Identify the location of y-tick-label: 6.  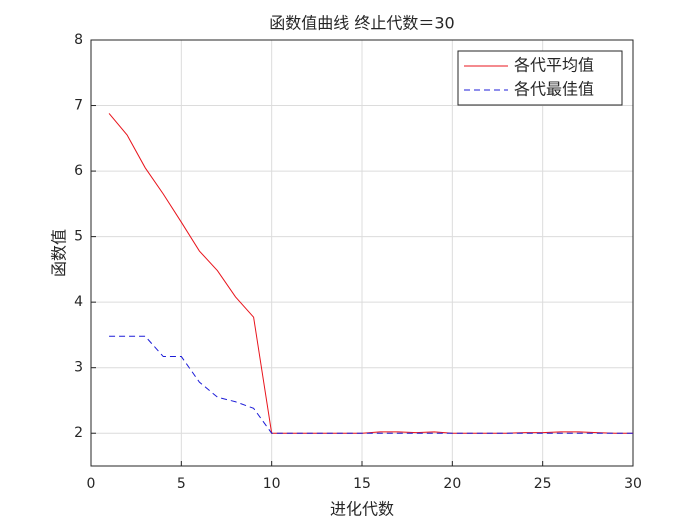
(78, 171).